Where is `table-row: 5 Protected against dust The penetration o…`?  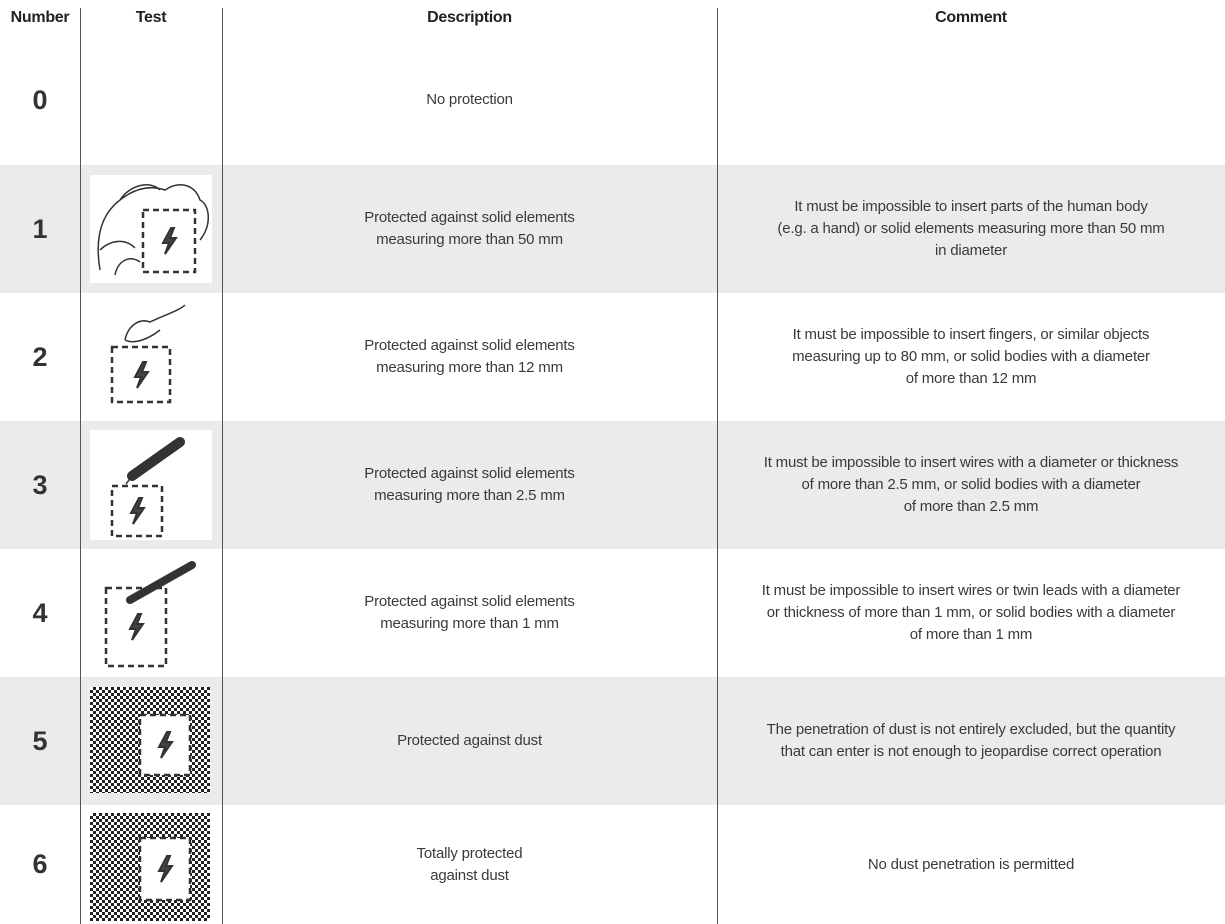 table-row: 5 Protected against dust The penetration o… is located at coordinates (612, 741).